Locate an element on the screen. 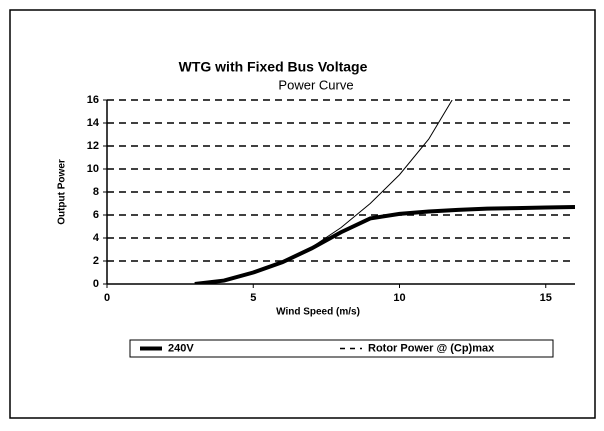  x-tick-label: 5 is located at coordinates (253, 298).